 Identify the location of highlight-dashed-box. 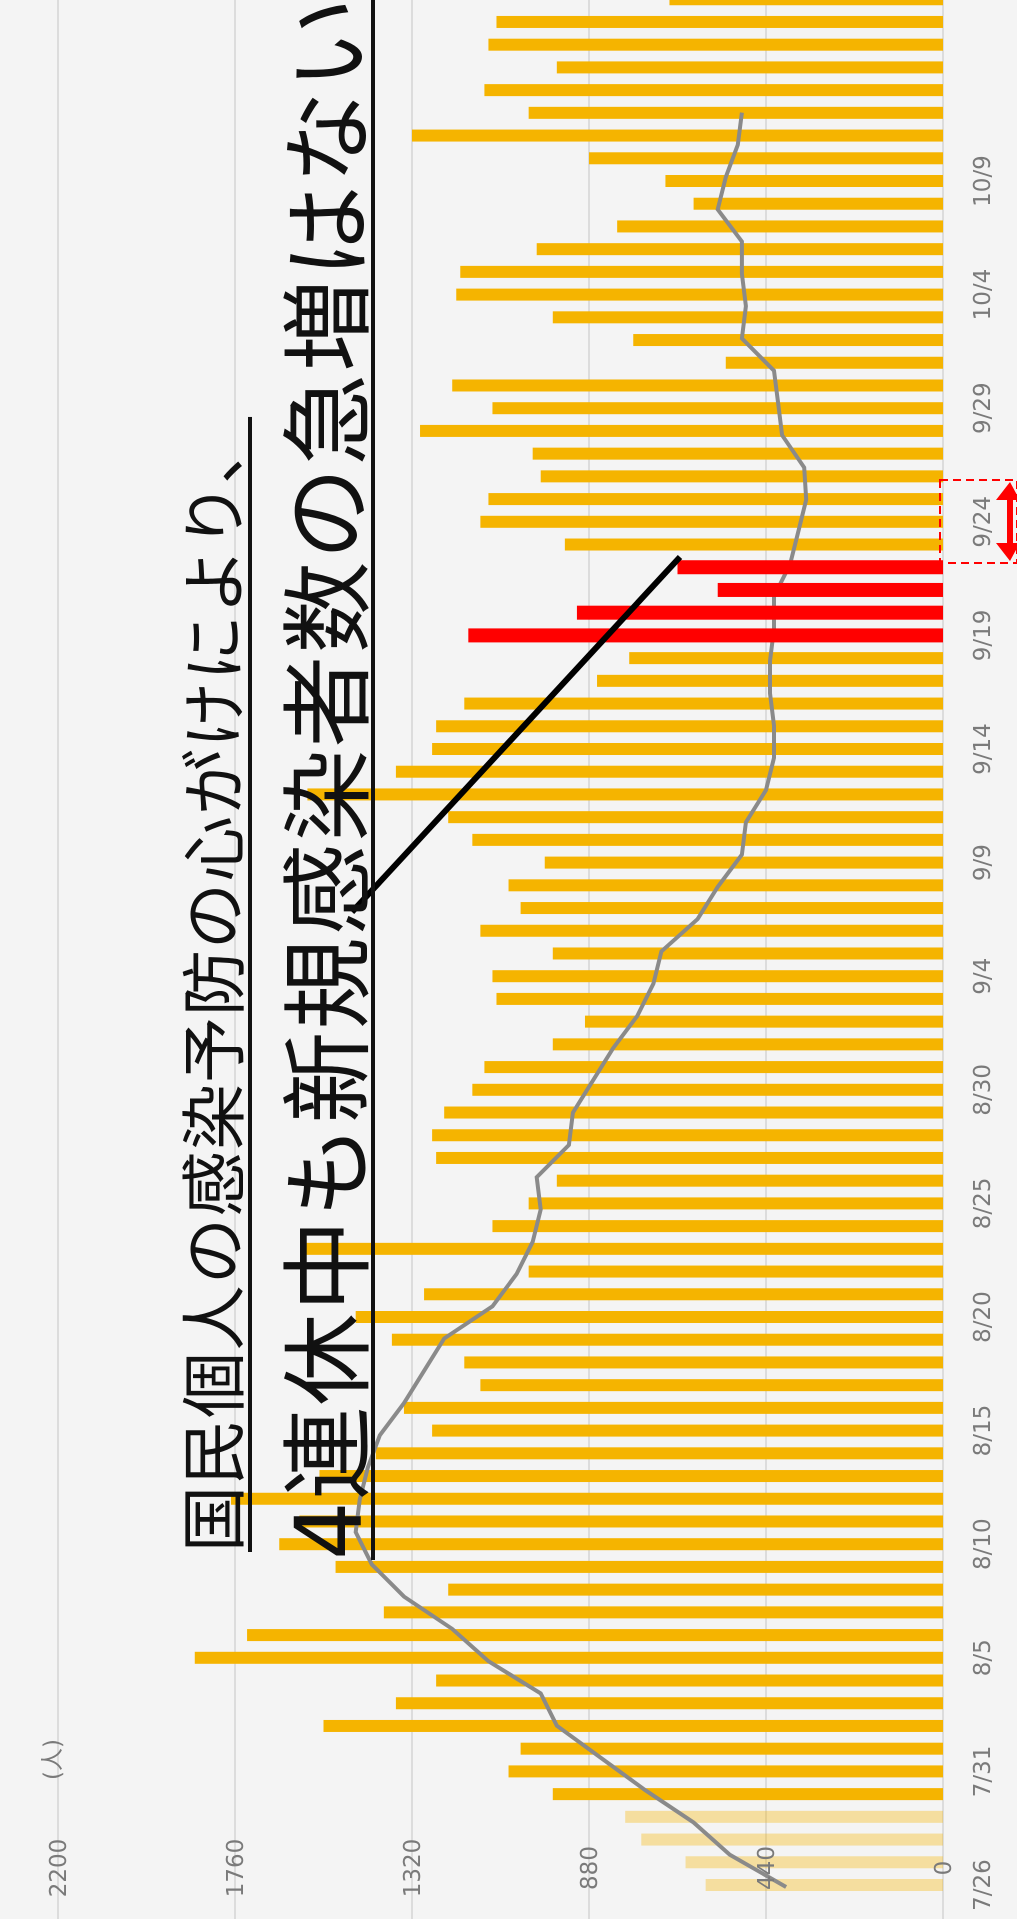
(978, 521).